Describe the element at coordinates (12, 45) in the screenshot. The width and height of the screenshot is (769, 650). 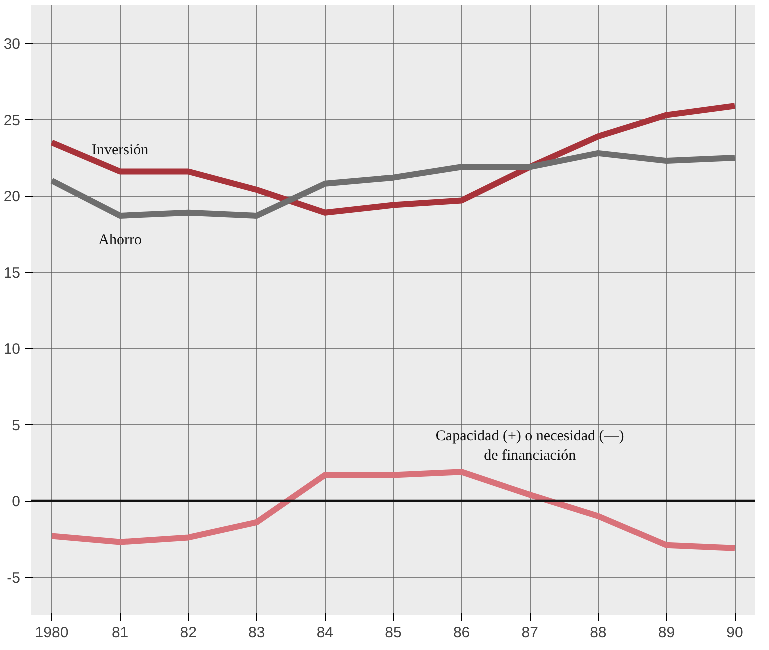
I see `y-tick-label: 30` at that location.